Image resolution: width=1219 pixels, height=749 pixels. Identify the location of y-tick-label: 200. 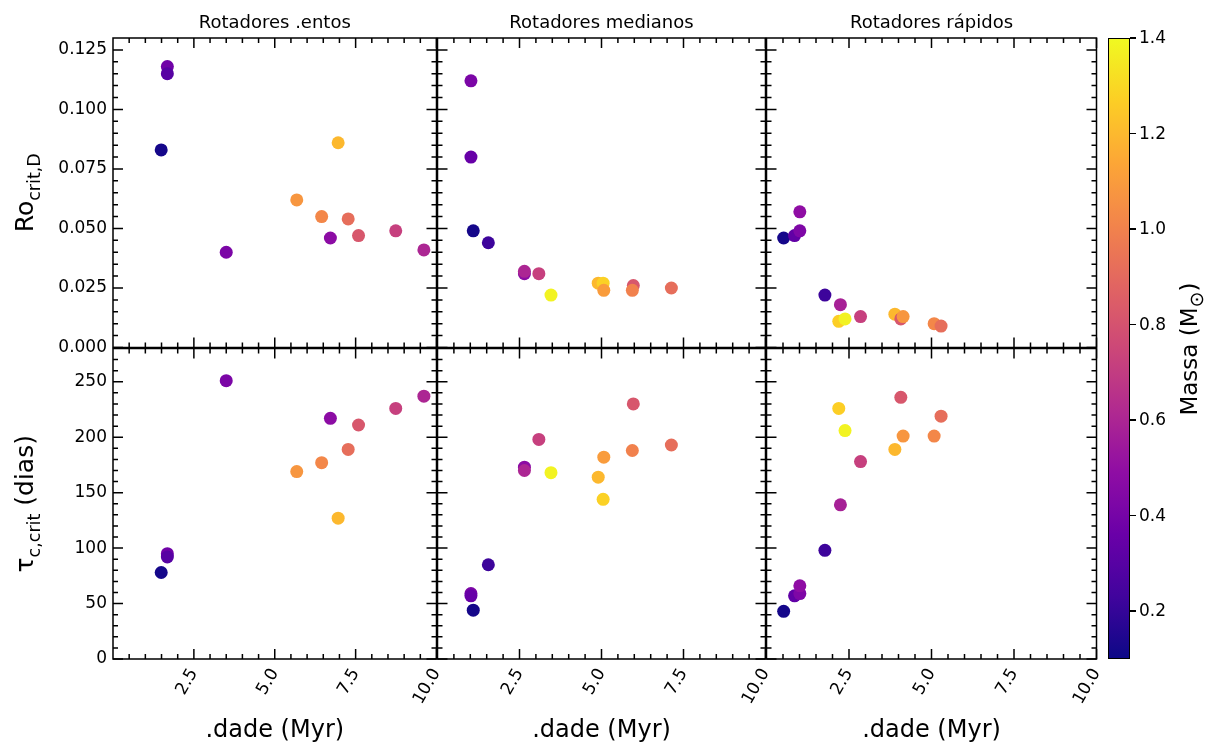
(90, 435).